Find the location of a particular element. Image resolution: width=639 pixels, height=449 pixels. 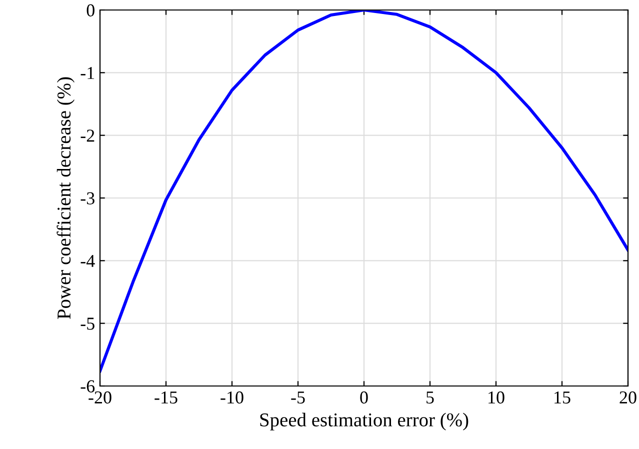

x-tick-label: -15 is located at coordinates (166, 397).